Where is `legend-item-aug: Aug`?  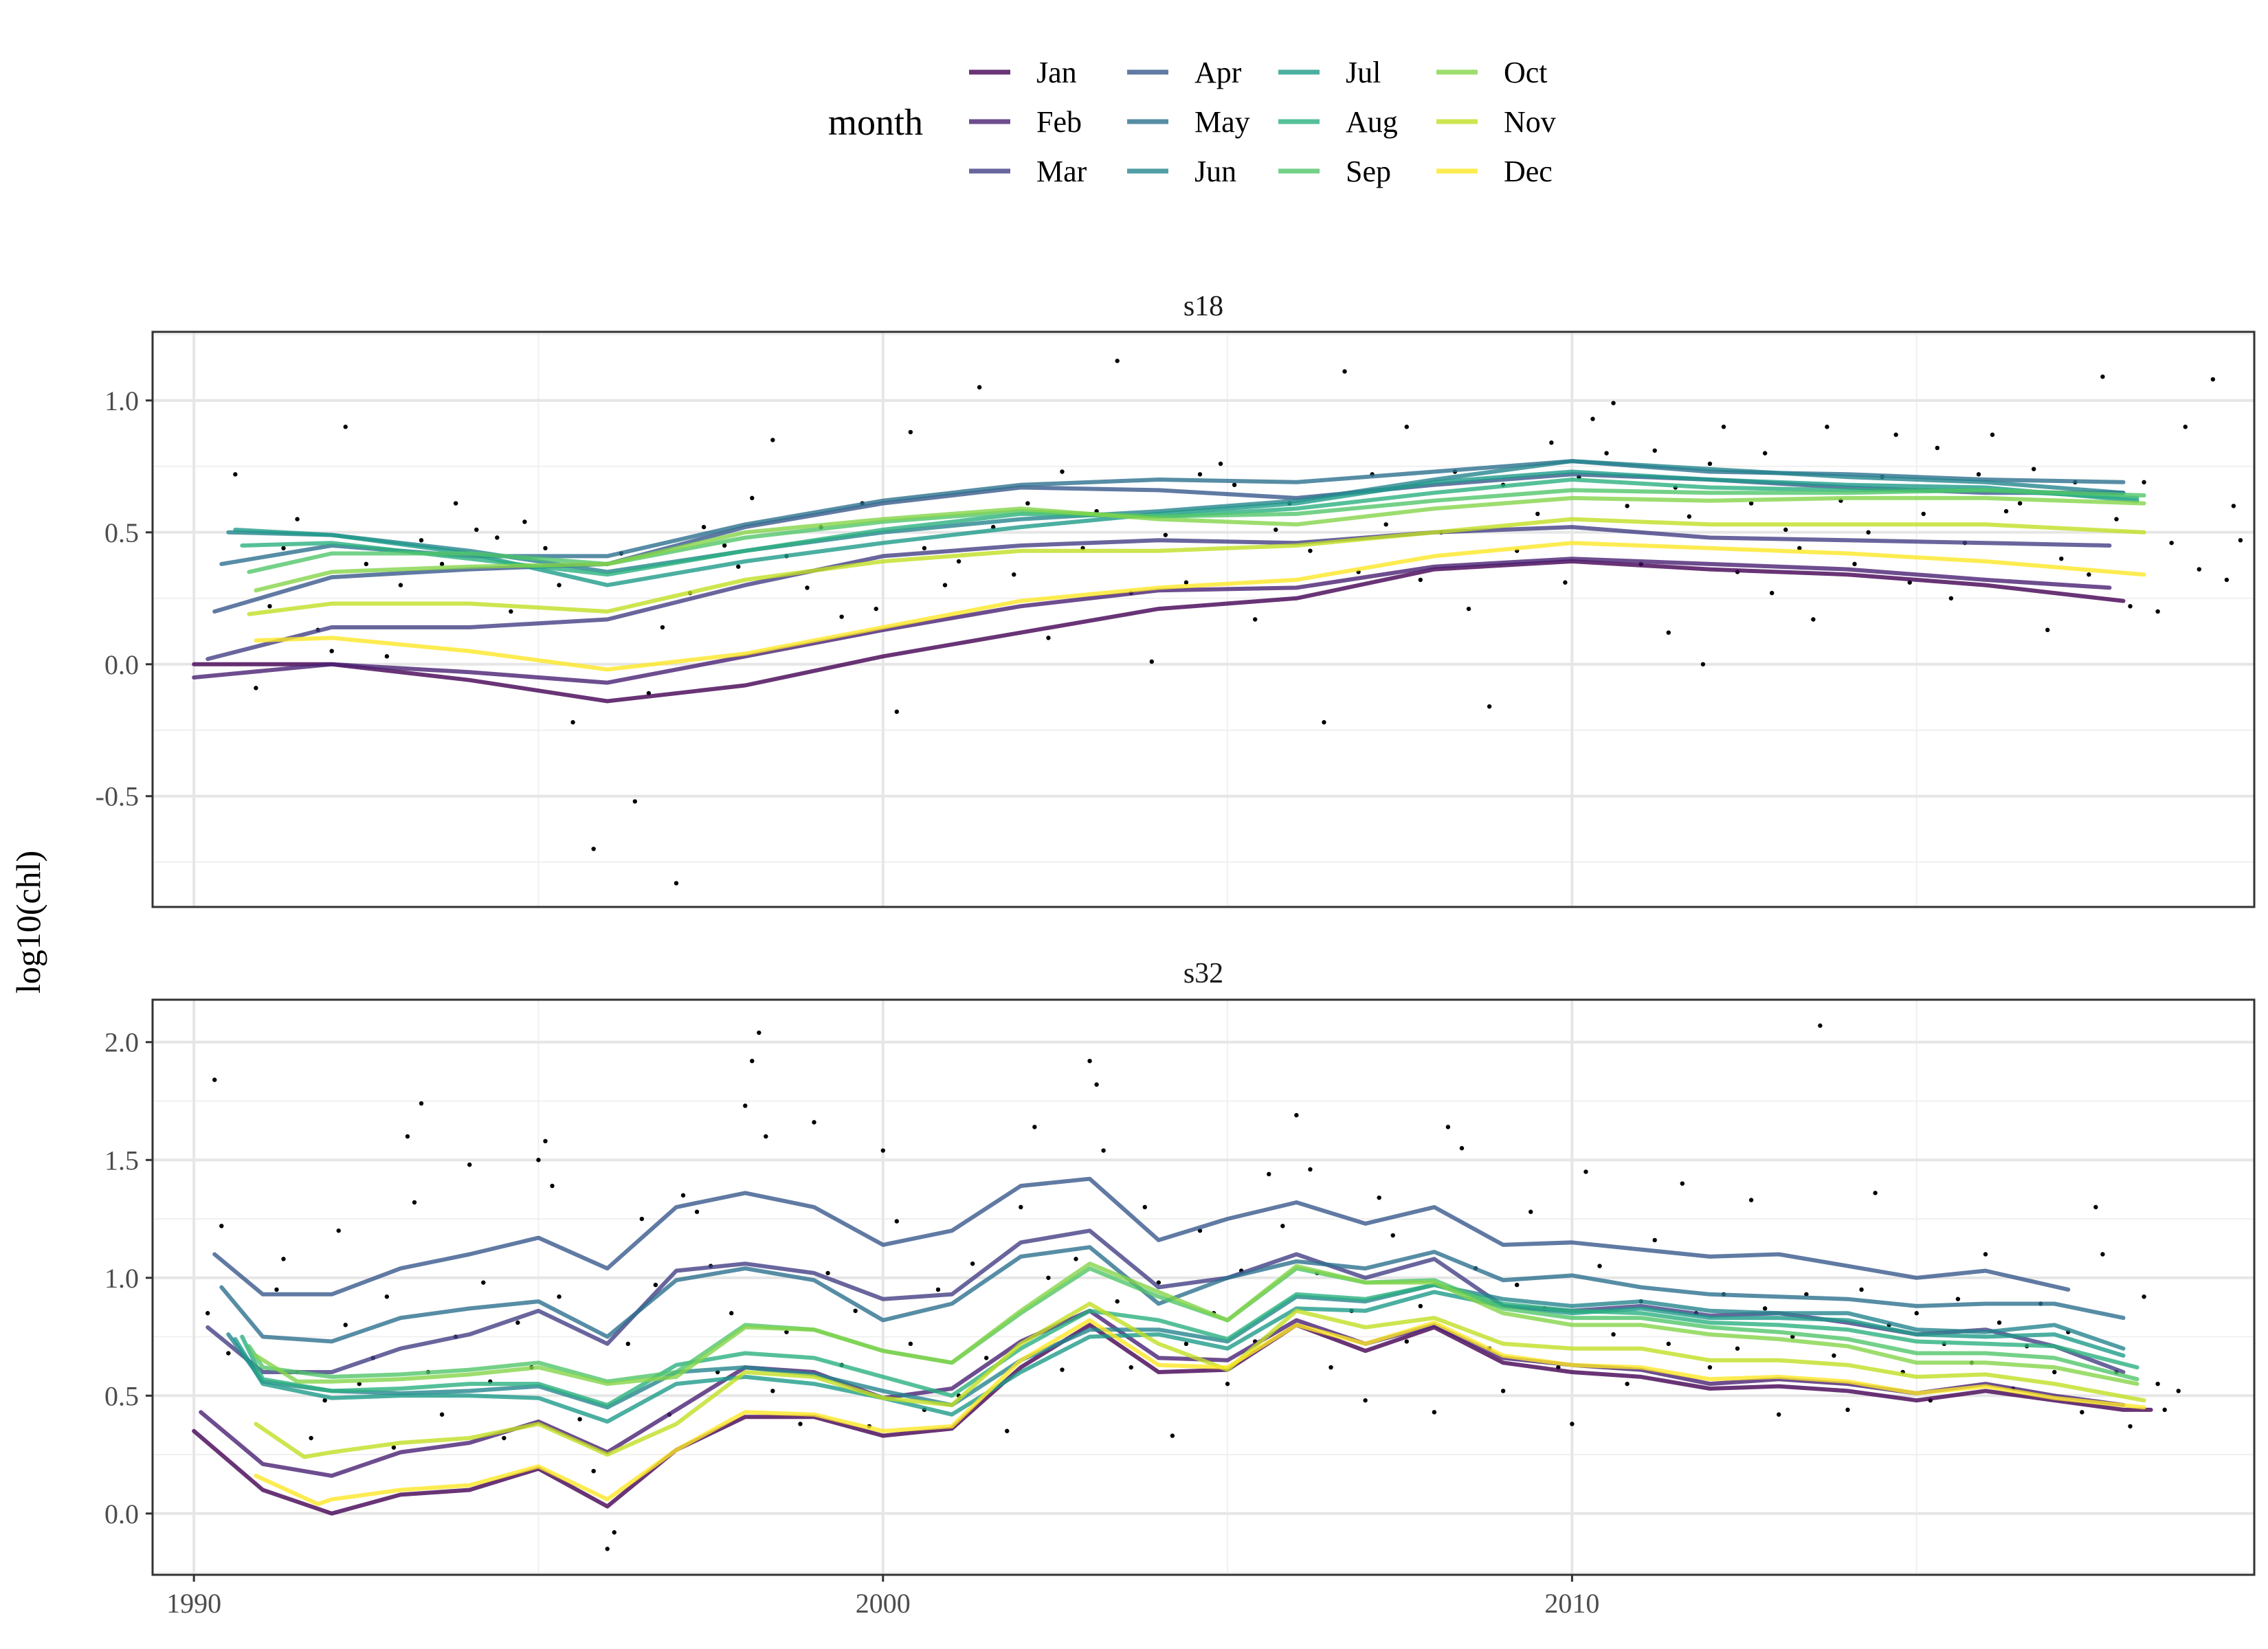
legend-item-aug: Aug is located at coordinates (1338, 122).